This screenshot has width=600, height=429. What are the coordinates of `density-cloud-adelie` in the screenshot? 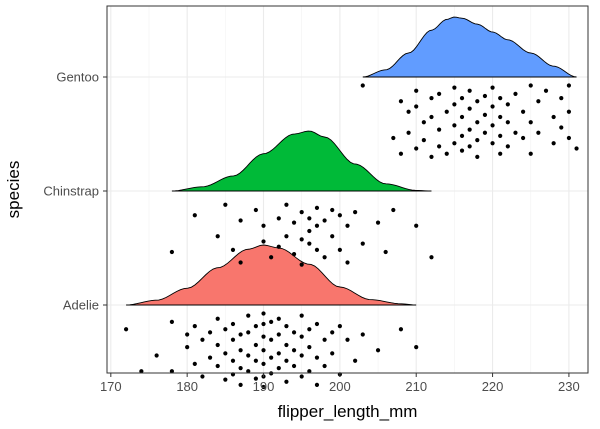 It's located at (271, 275).